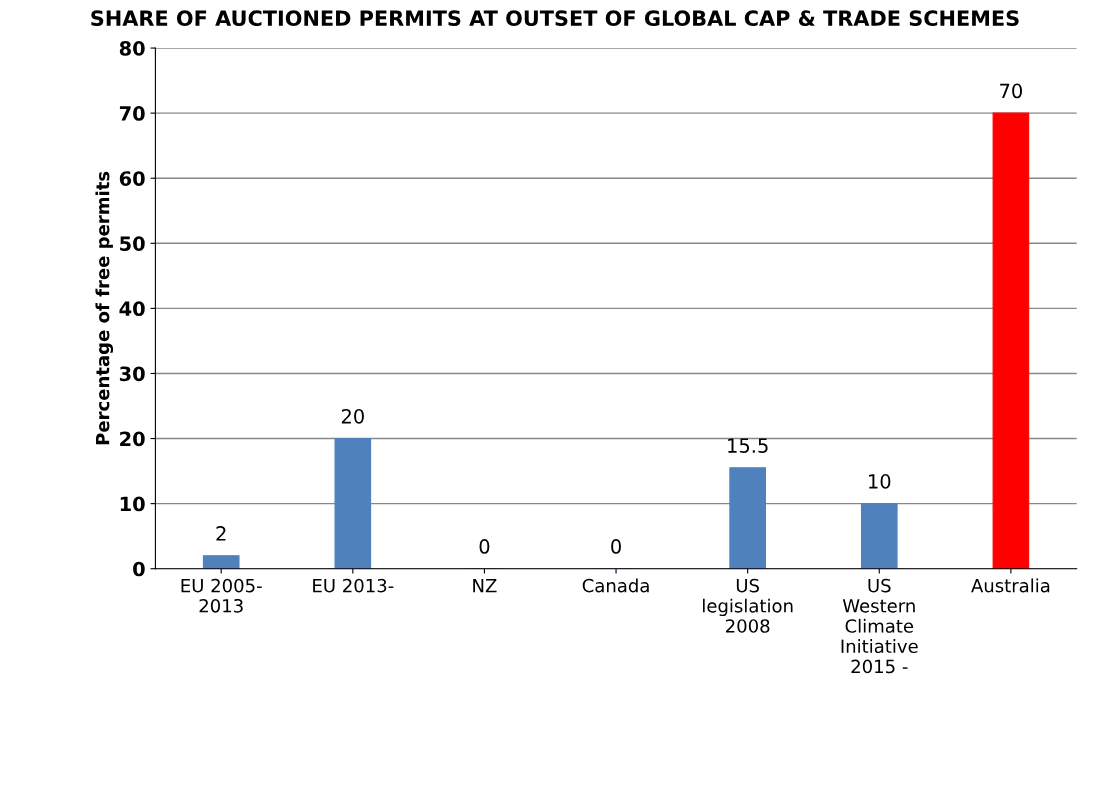 The width and height of the screenshot is (1110, 801). What do you see at coordinates (132, 243) in the screenshot?
I see `y-tick-label: 50` at bounding box center [132, 243].